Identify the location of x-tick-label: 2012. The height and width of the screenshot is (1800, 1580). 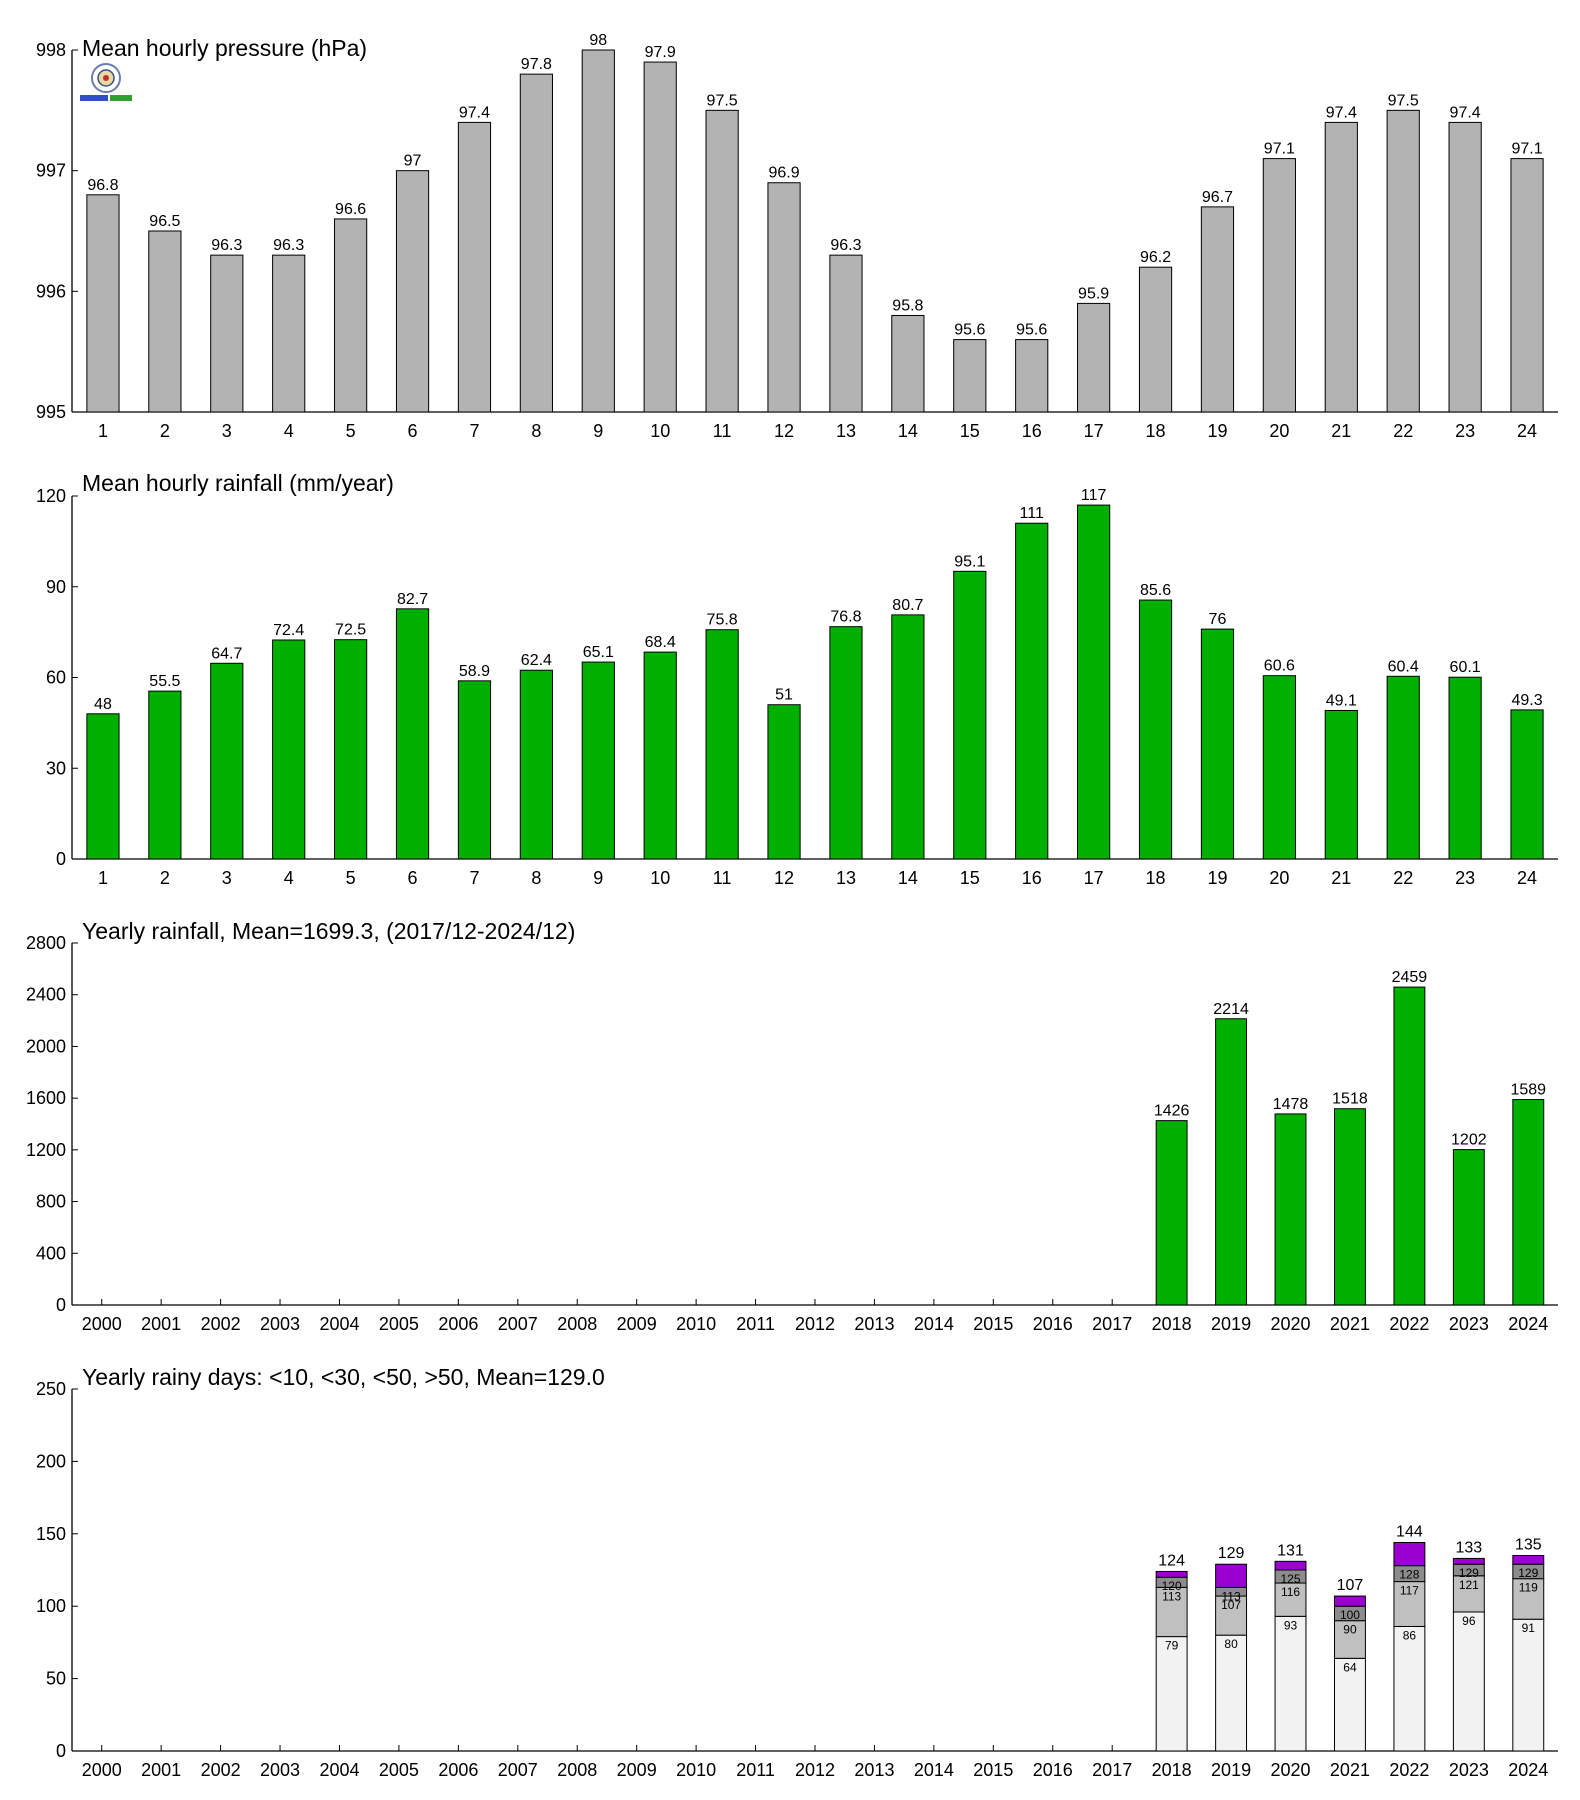
(815, 1324).